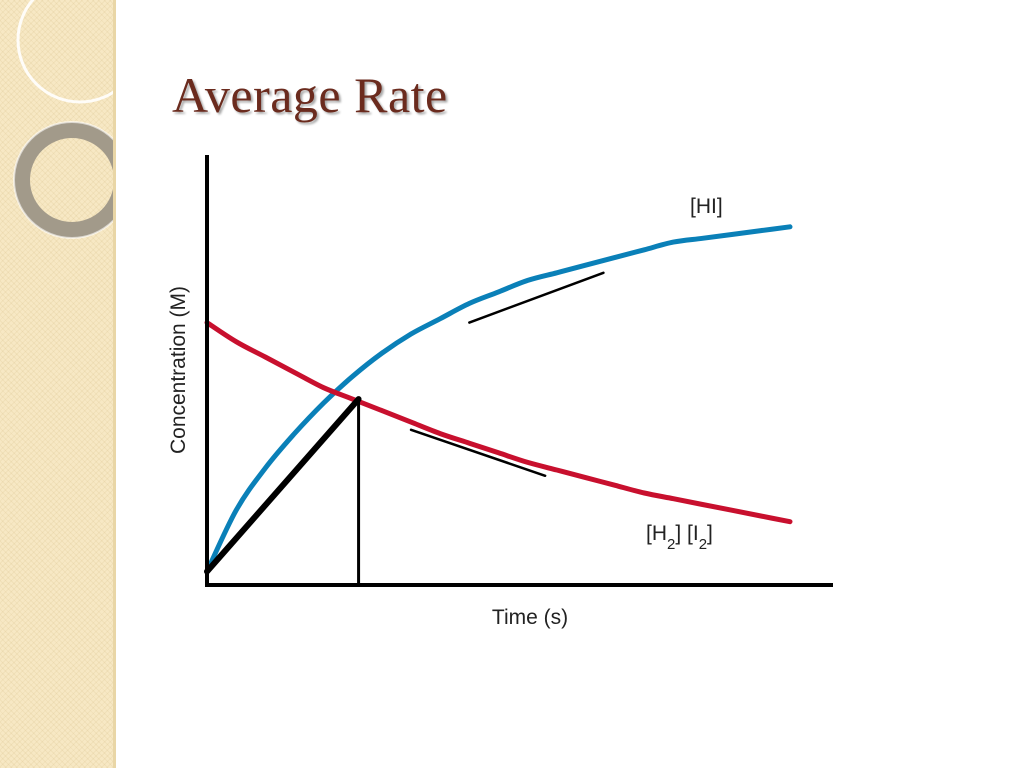  What do you see at coordinates (310, 95) in the screenshot?
I see `slide-title: Average Rate` at bounding box center [310, 95].